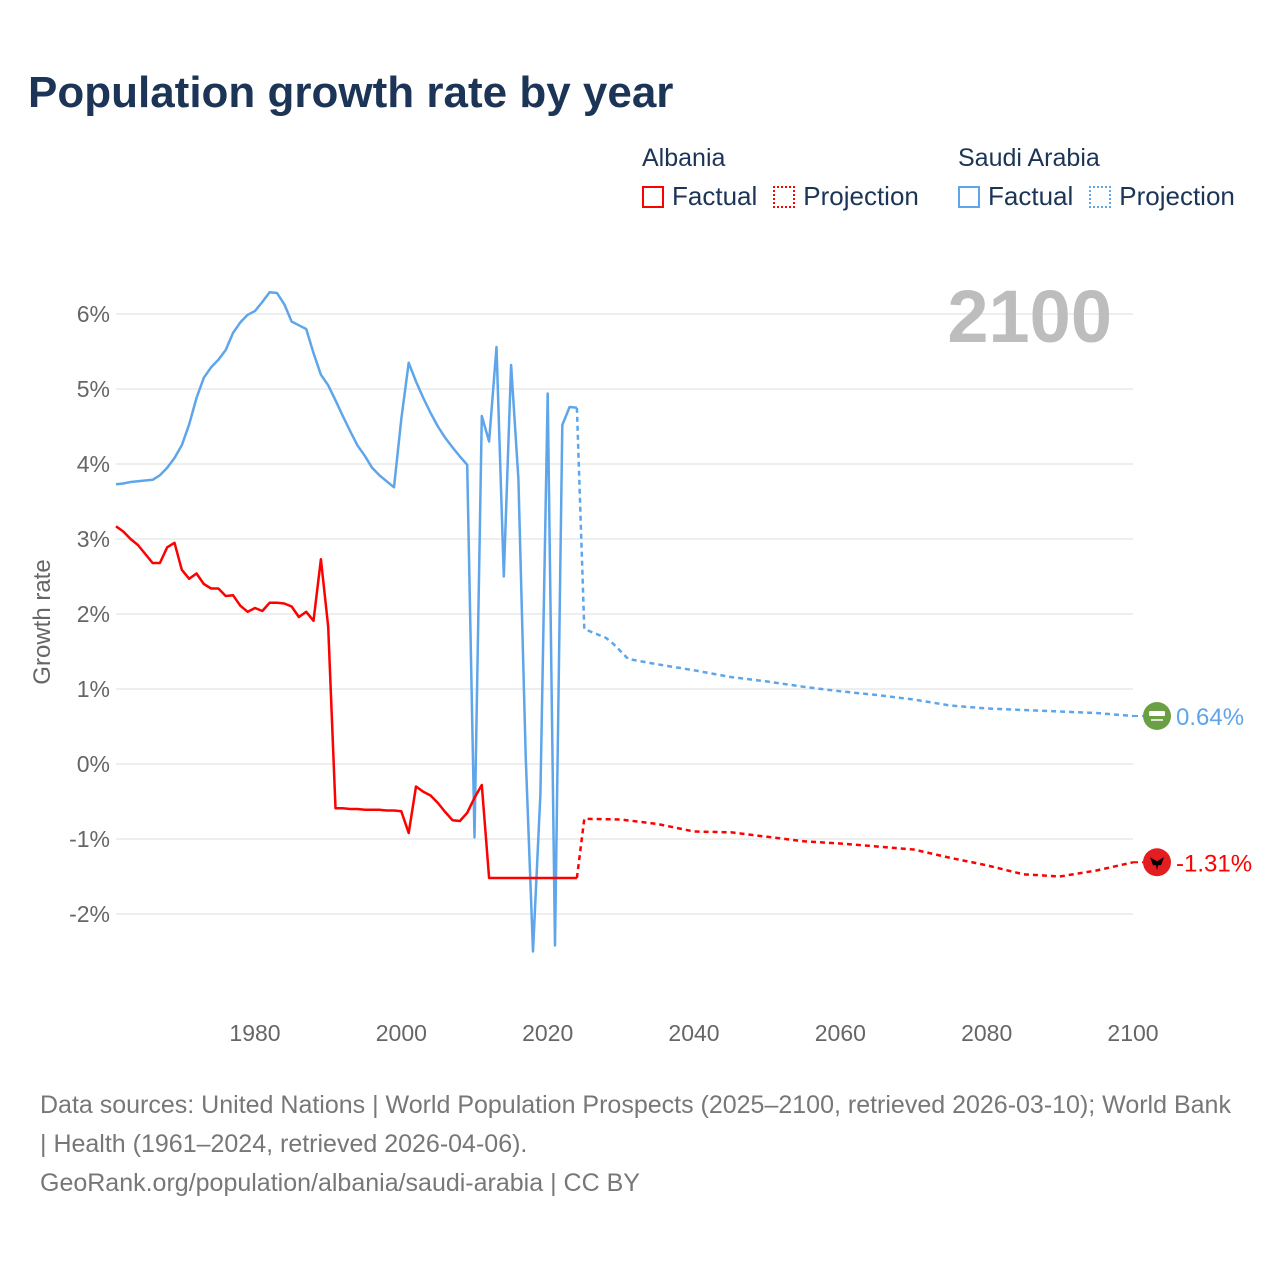 The width and height of the screenshot is (1280, 1280). I want to click on saudi-arabia-projection-line, so click(854, 562).